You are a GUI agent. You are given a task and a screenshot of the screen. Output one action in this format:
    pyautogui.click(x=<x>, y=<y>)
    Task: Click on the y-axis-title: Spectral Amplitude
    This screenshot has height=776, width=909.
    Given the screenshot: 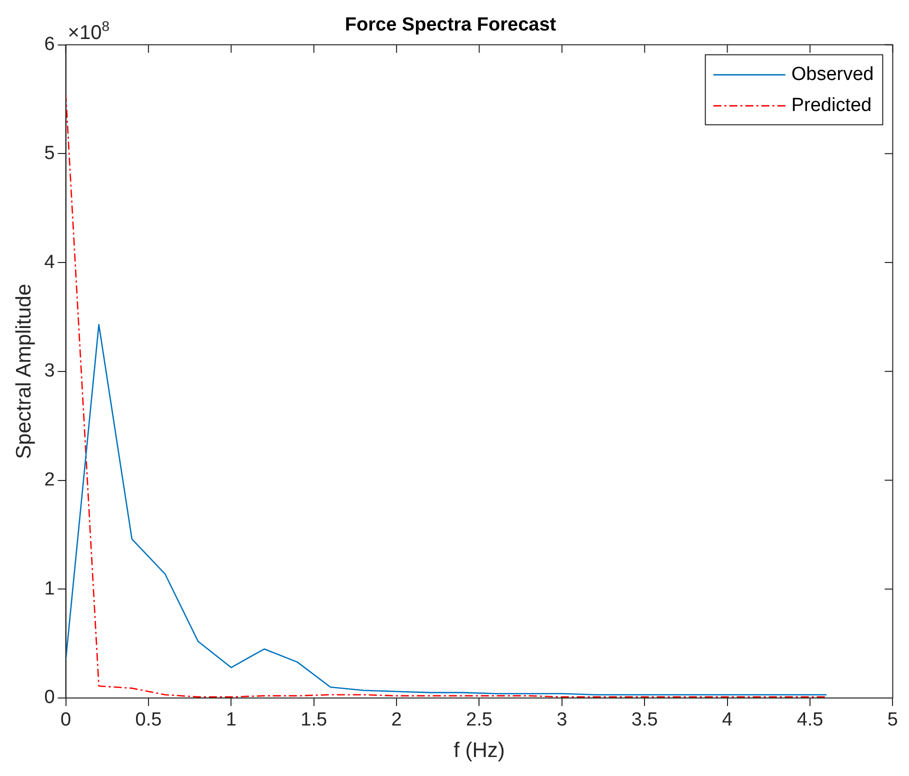 What is the action you would take?
    pyautogui.click(x=24, y=371)
    